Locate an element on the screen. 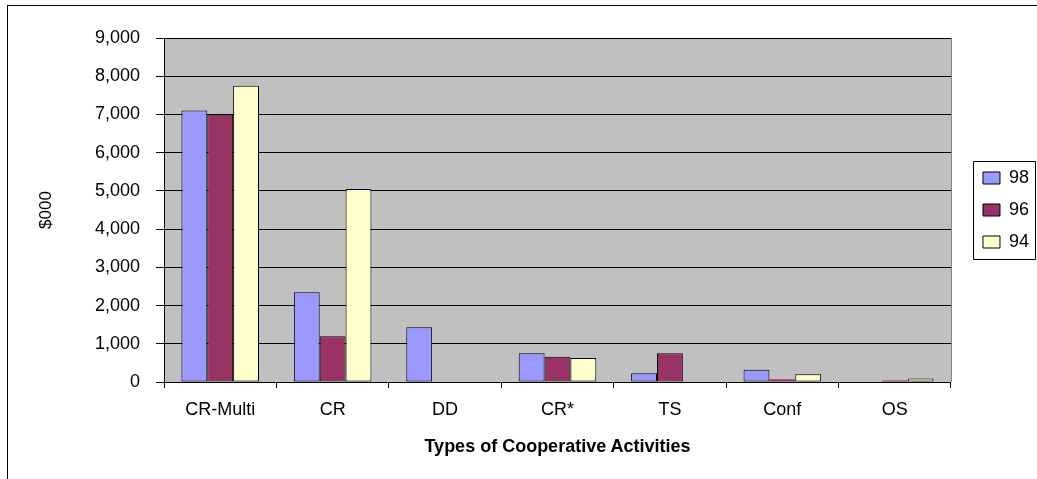 The height and width of the screenshot is (479, 1037). y-tick-label: 5,000 is located at coordinates (117, 189).